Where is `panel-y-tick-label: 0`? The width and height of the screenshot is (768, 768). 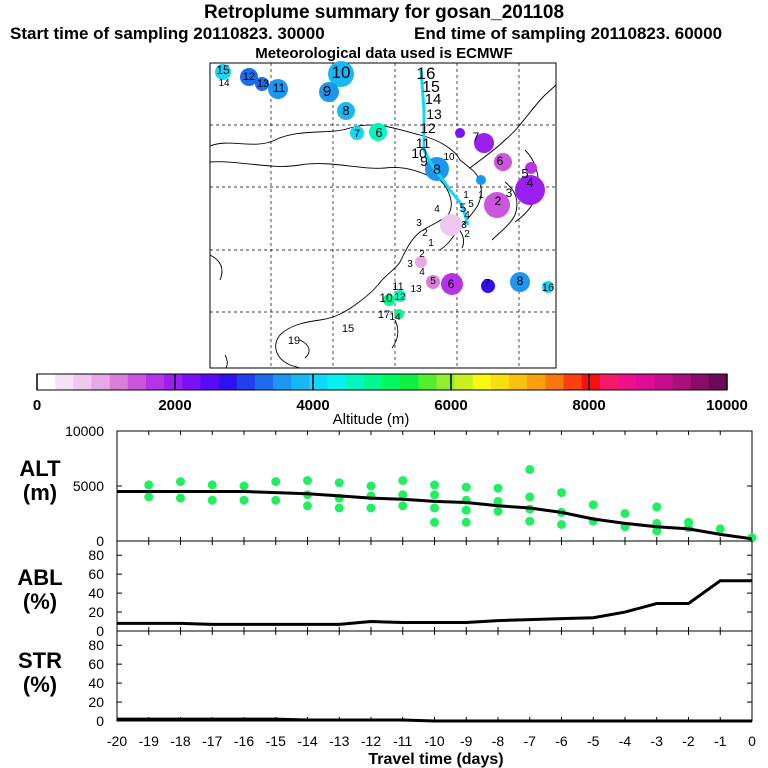 panel-y-tick-label: 0 is located at coordinates (100, 721).